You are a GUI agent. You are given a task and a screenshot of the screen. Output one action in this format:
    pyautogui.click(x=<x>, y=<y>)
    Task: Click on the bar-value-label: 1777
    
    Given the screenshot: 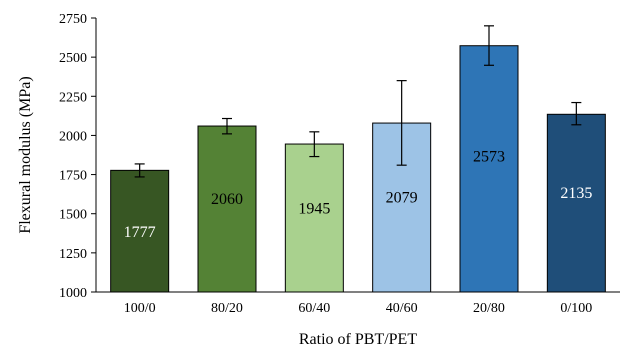 What is the action you would take?
    pyautogui.click(x=140, y=232)
    